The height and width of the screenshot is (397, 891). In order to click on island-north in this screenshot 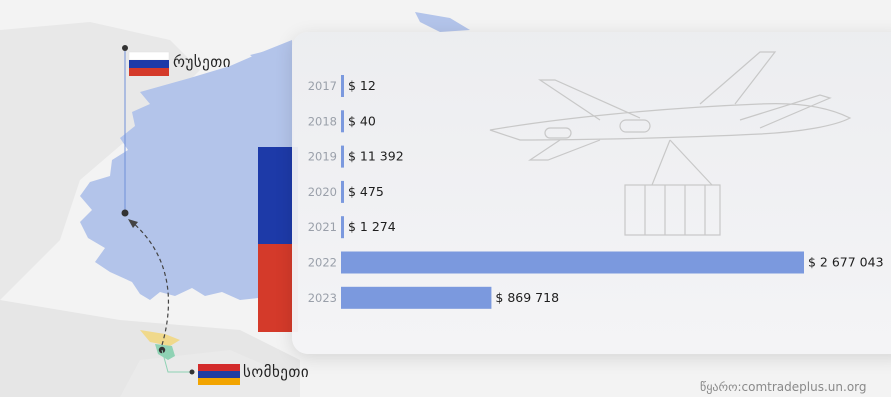, I will do `click(442, 22)`.